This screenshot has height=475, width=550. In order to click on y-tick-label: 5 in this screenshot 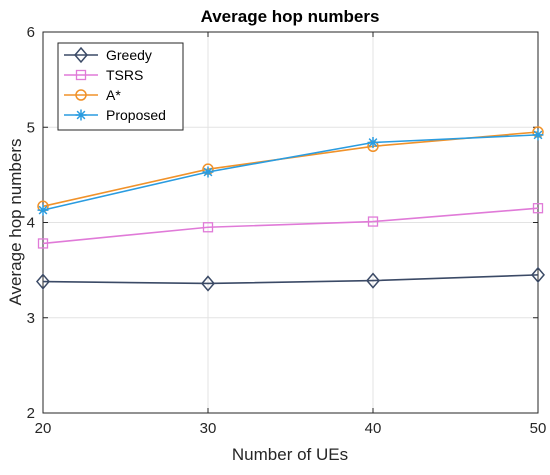, I will do `click(31, 127)`.